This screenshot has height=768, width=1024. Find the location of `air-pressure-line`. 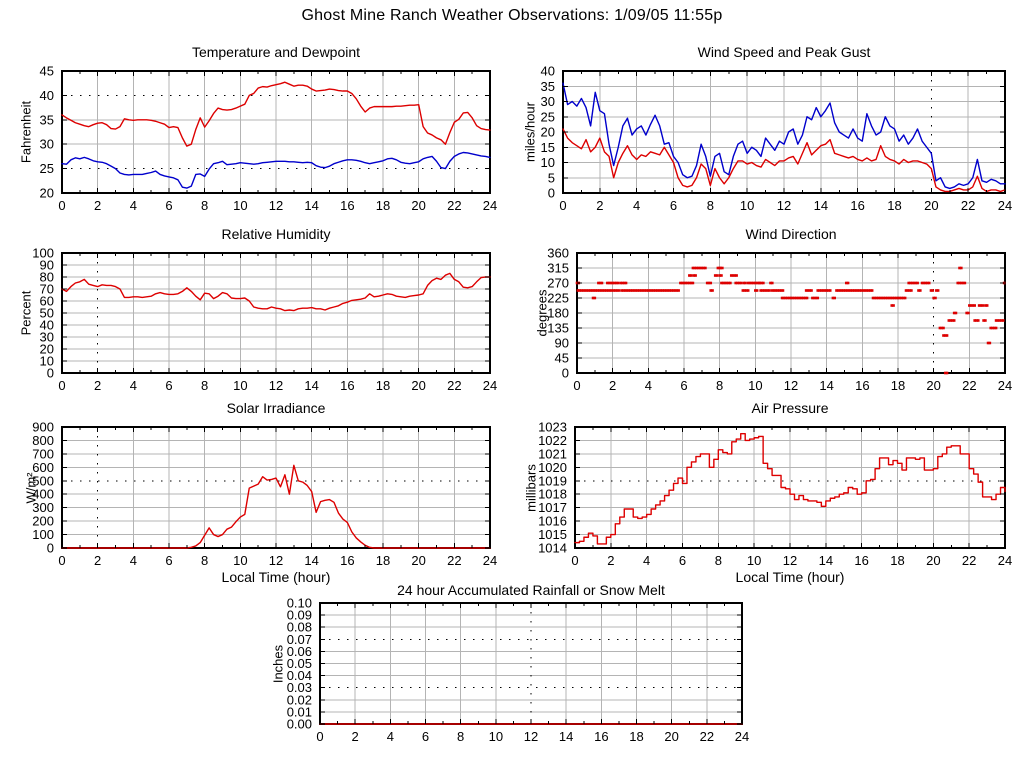

air-pressure-line is located at coordinates (790, 489).